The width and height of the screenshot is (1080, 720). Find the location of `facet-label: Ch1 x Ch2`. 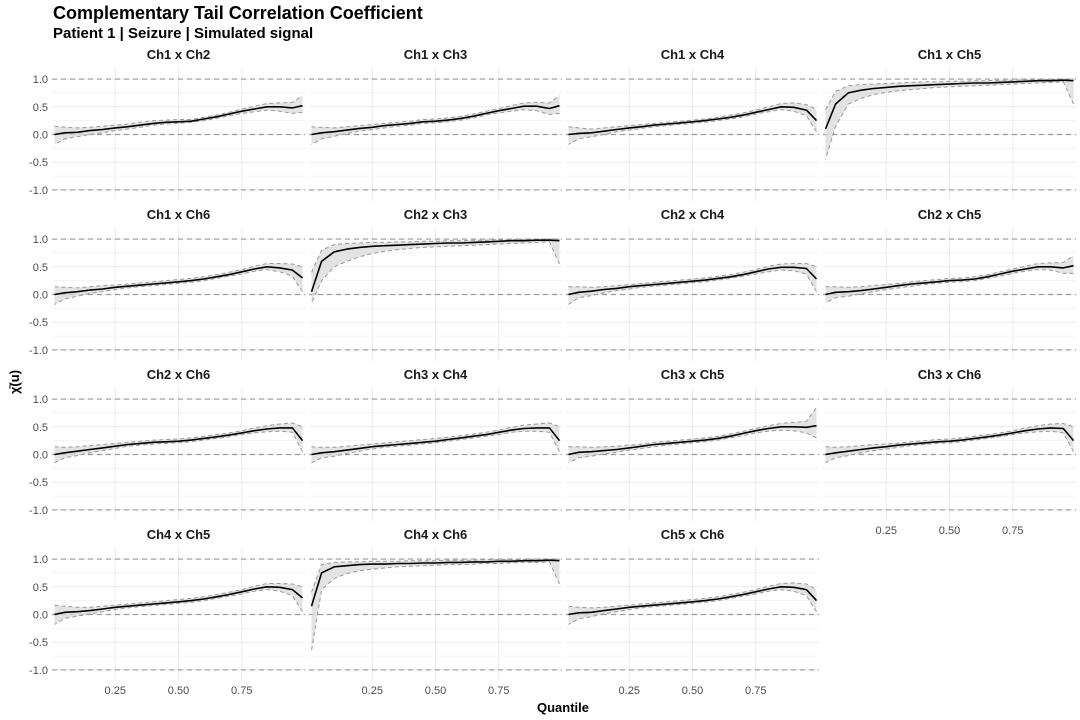

facet-label: Ch1 x Ch2 is located at coordinates (179, 54).